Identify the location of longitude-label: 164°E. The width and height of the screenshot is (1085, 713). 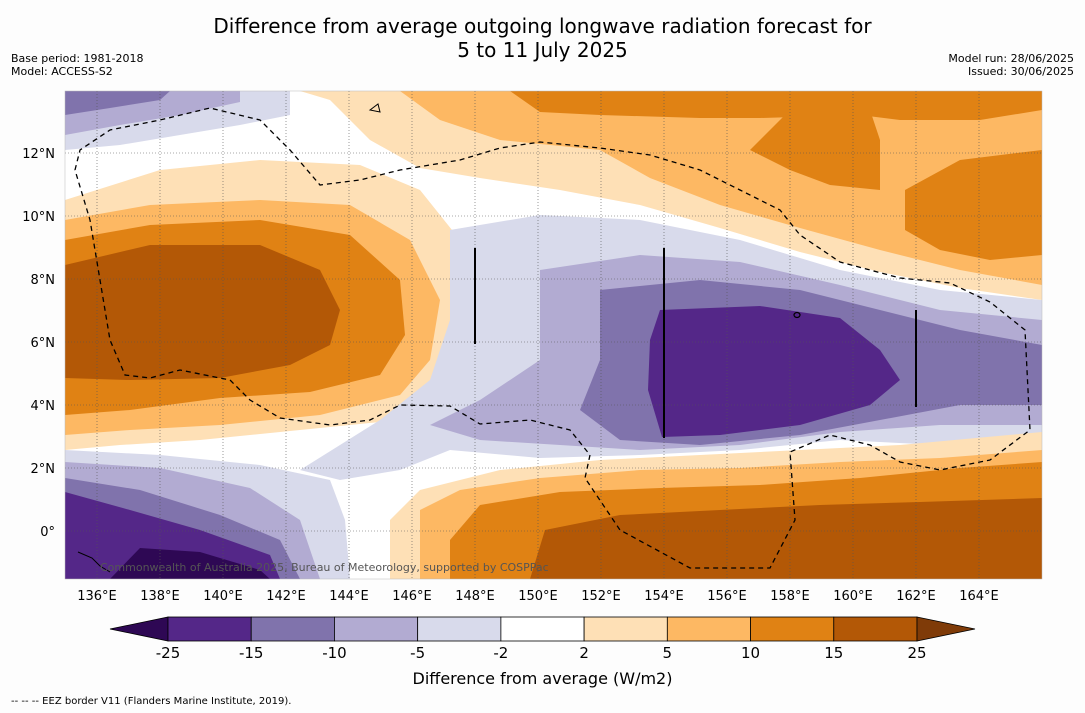
(979, 596).